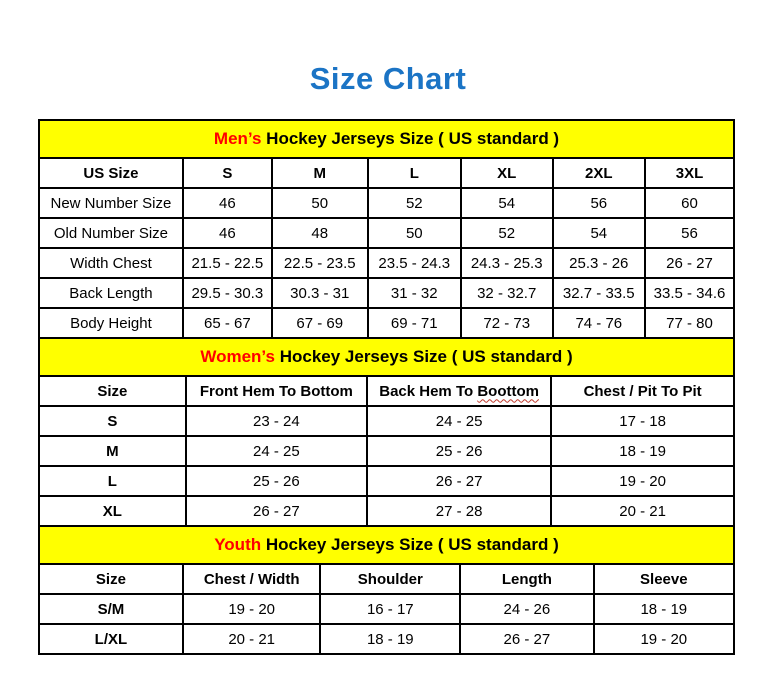 This screenshot has width=776, height=692. I want to click on column-header-front-hem-to-bottom: Front Hem To Bottom, so click(276, 391).